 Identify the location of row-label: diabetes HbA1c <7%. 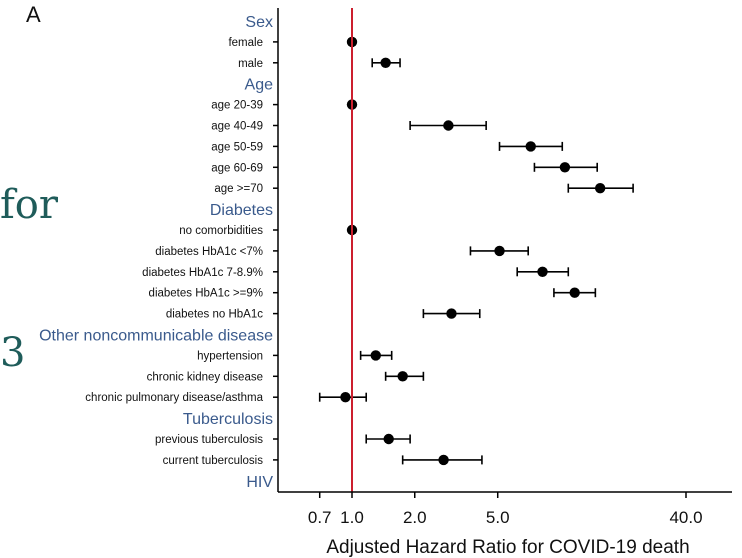
(209, 252).